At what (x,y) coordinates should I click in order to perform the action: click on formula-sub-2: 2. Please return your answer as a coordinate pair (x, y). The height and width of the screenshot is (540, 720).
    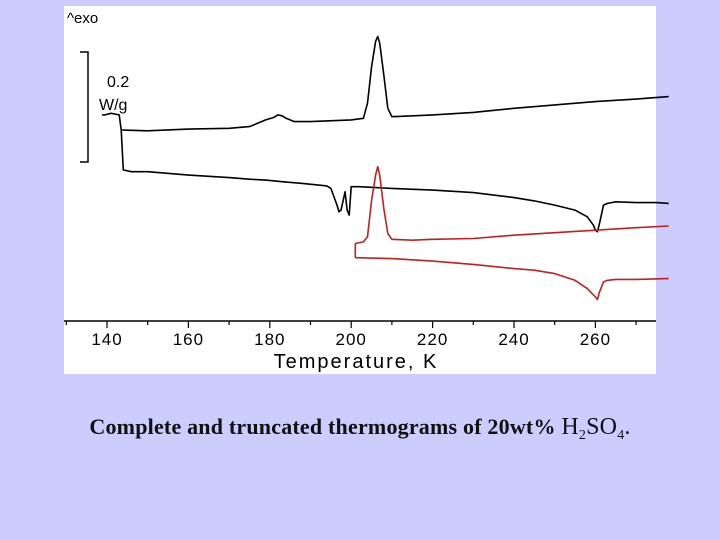
    Looking at the image, I should click on (582, 435).